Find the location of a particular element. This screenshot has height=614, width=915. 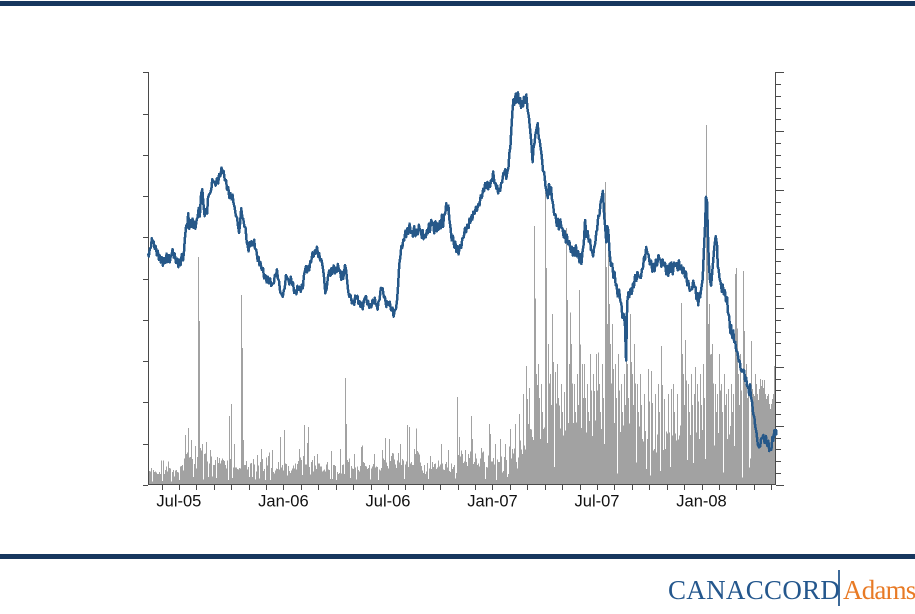

svg-text: Jul-07 is located at coordinates (597, 502).